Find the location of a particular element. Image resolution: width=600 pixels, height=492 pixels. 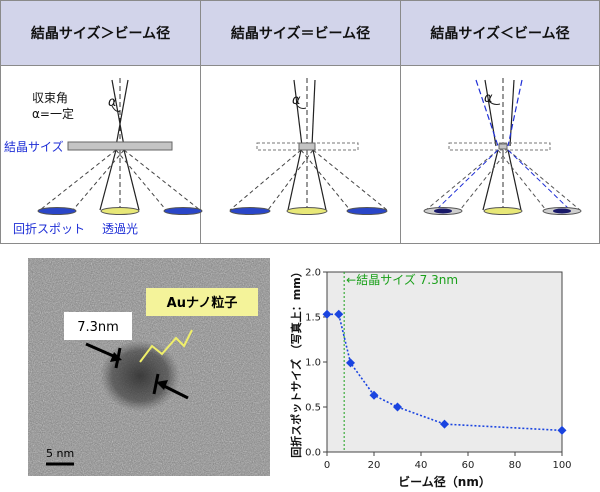

crystal-size-label: 結晶サイズ is located at coordinates (34, 146).